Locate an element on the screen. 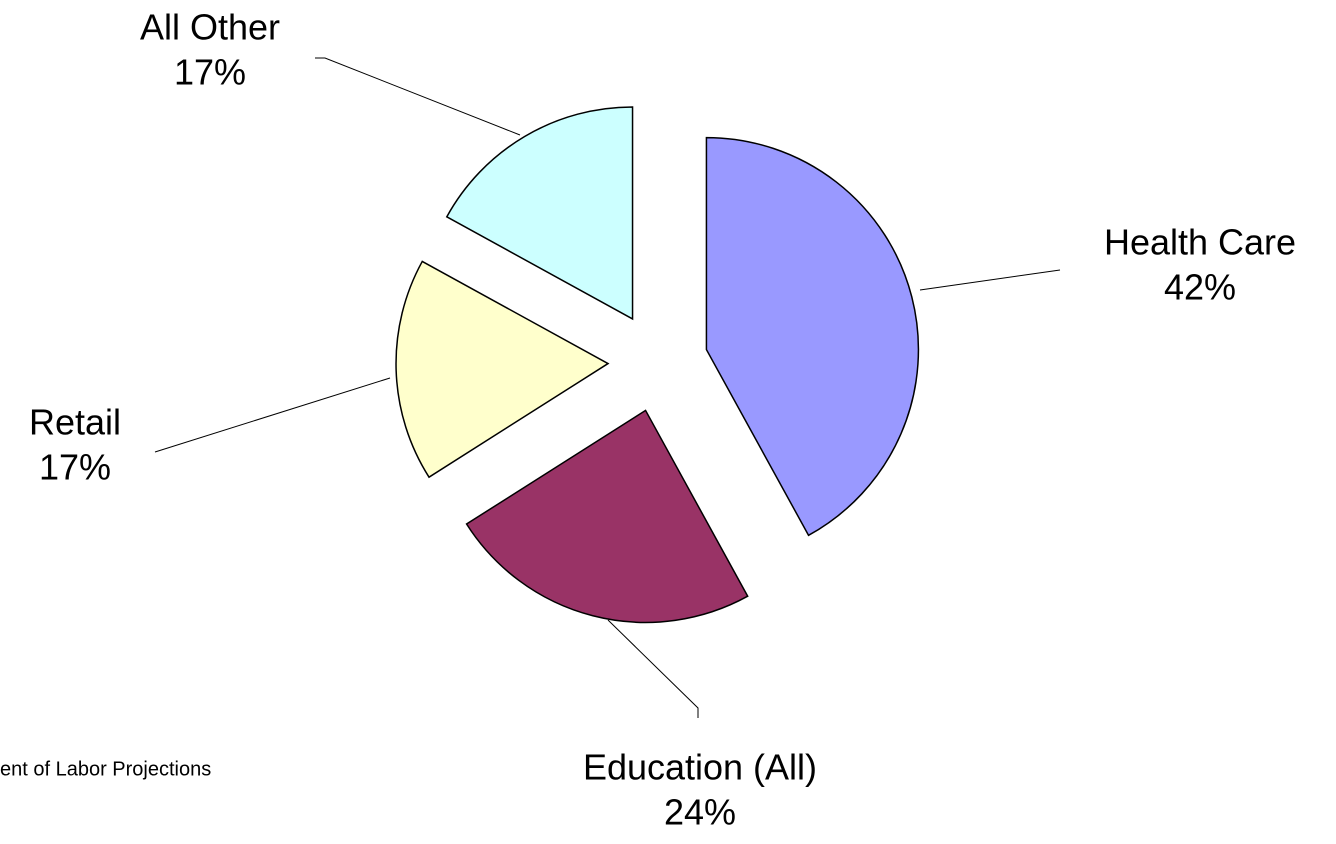 The width and height of the screenshot is (1336, 844). slice-value-label: 42% is located at coordinates (1200, 287).